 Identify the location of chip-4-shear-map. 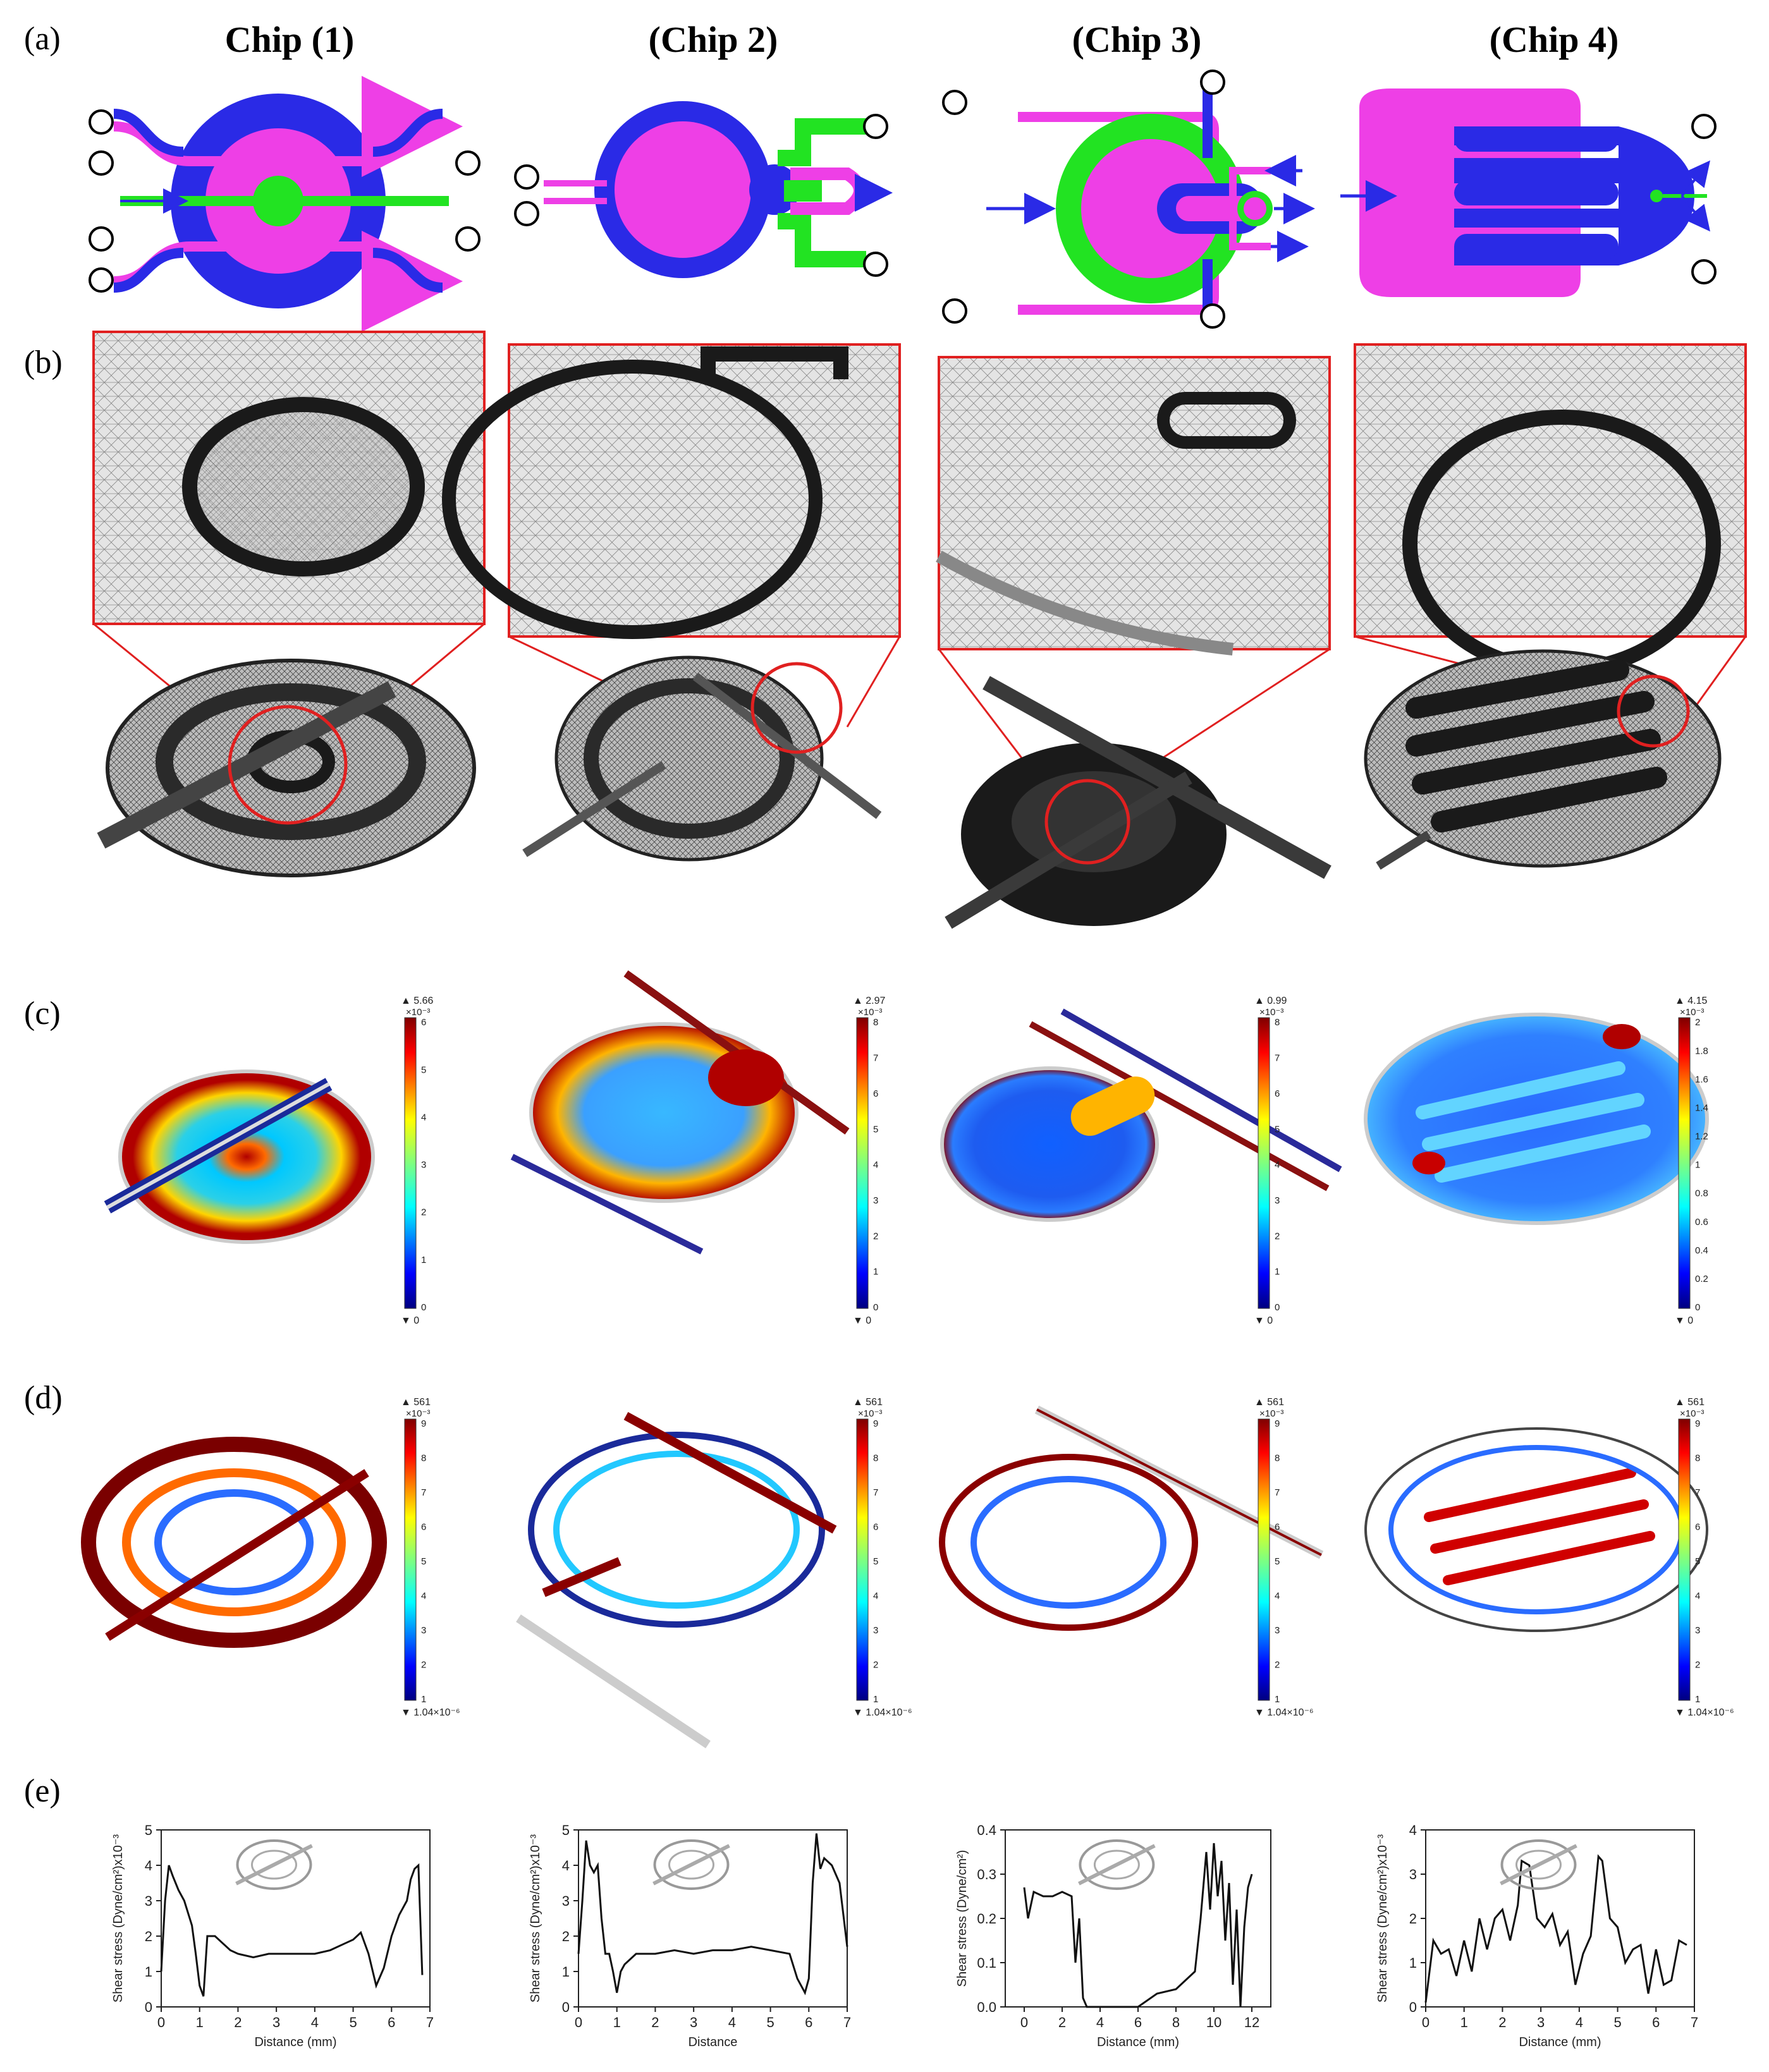
(1536, 1119).